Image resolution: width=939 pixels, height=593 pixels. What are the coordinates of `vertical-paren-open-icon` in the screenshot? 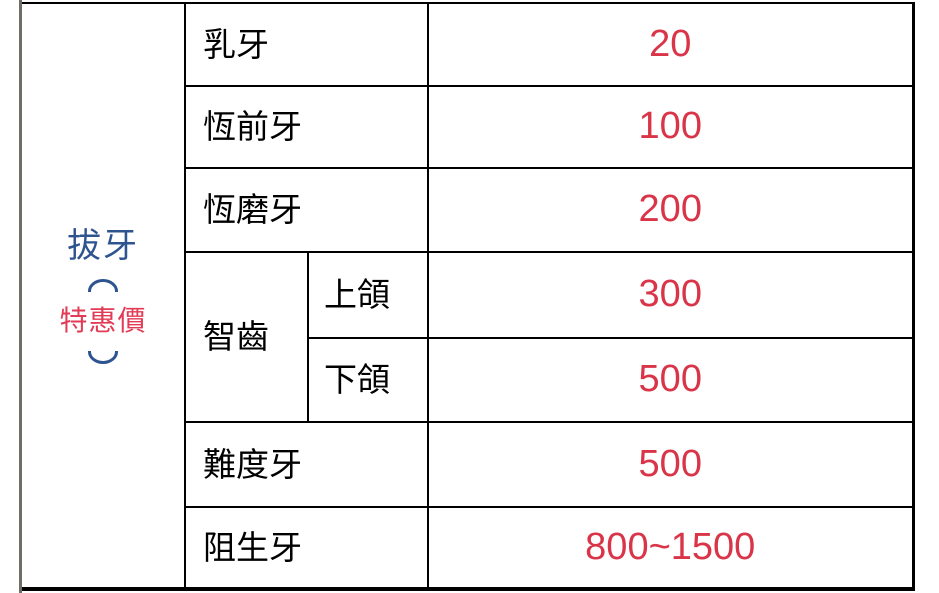 It's located at (103, 286).